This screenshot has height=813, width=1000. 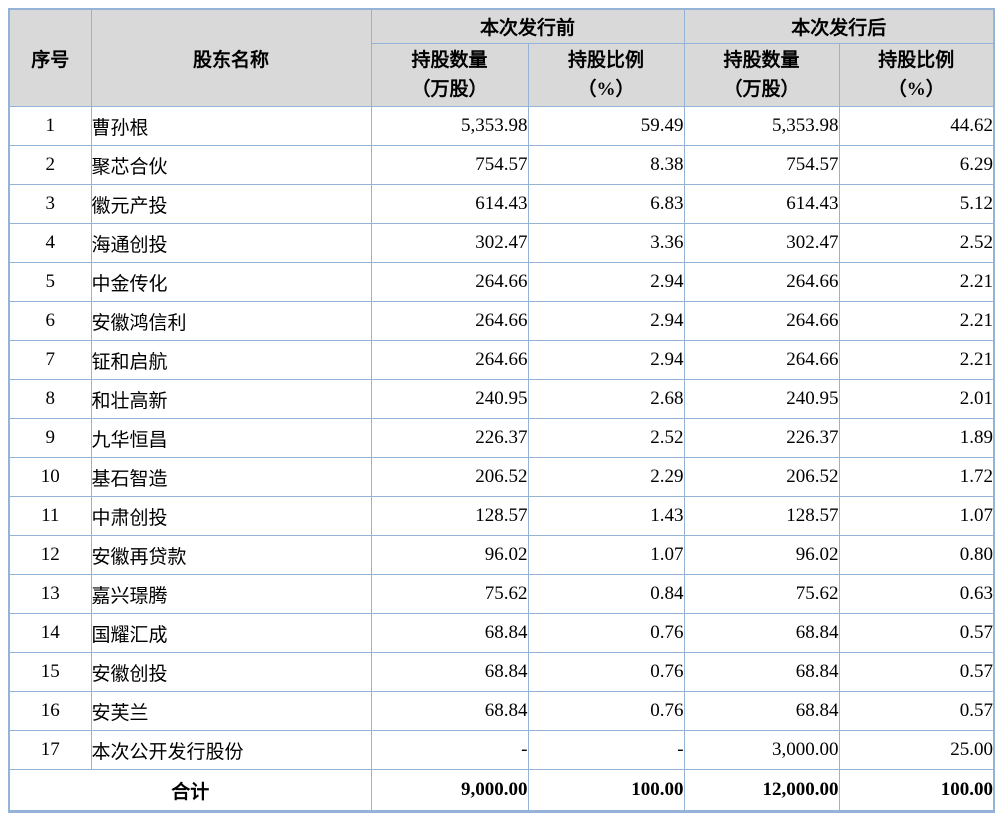 What do you see at coordinates (606, 790) in the screenshot?
I see `total-pct-before: 100.00` at bounding box center [606, 790].